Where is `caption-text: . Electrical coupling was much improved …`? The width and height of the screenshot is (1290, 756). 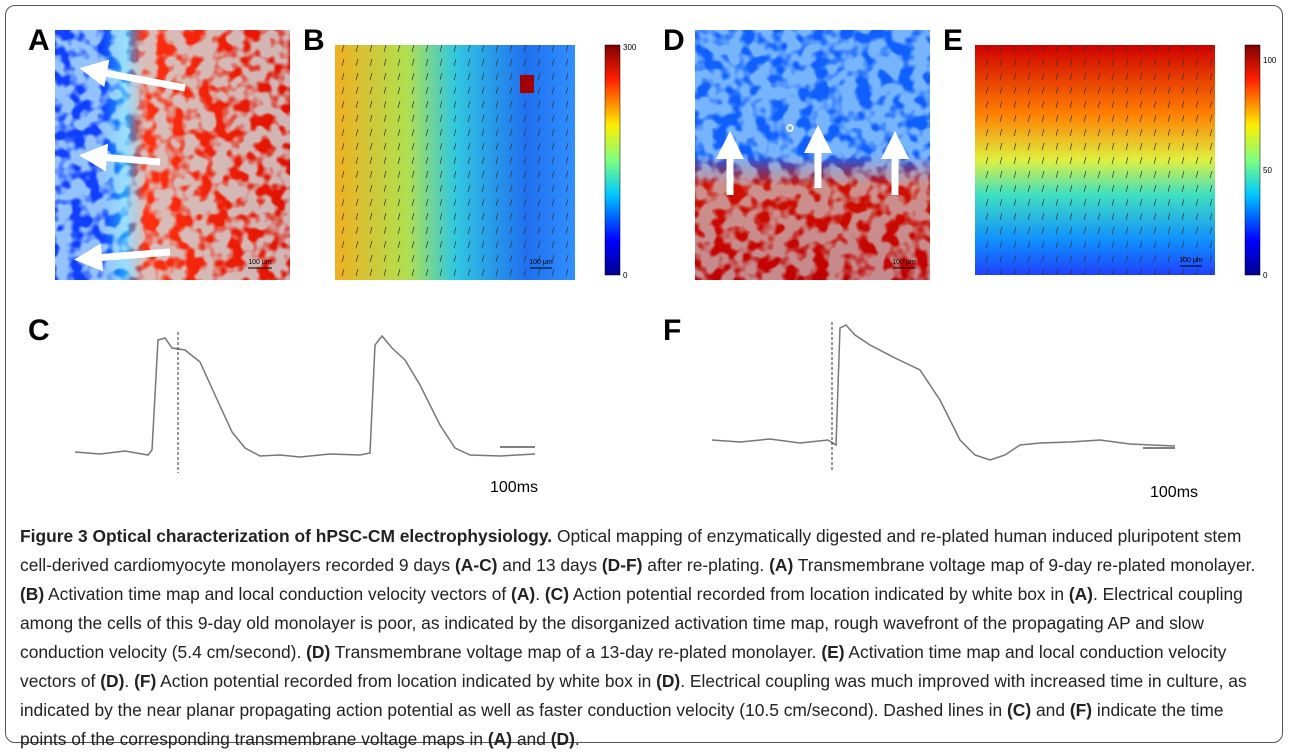
caption-text: . Electrical coupling was much improved … is located at coordinates (633, 695).